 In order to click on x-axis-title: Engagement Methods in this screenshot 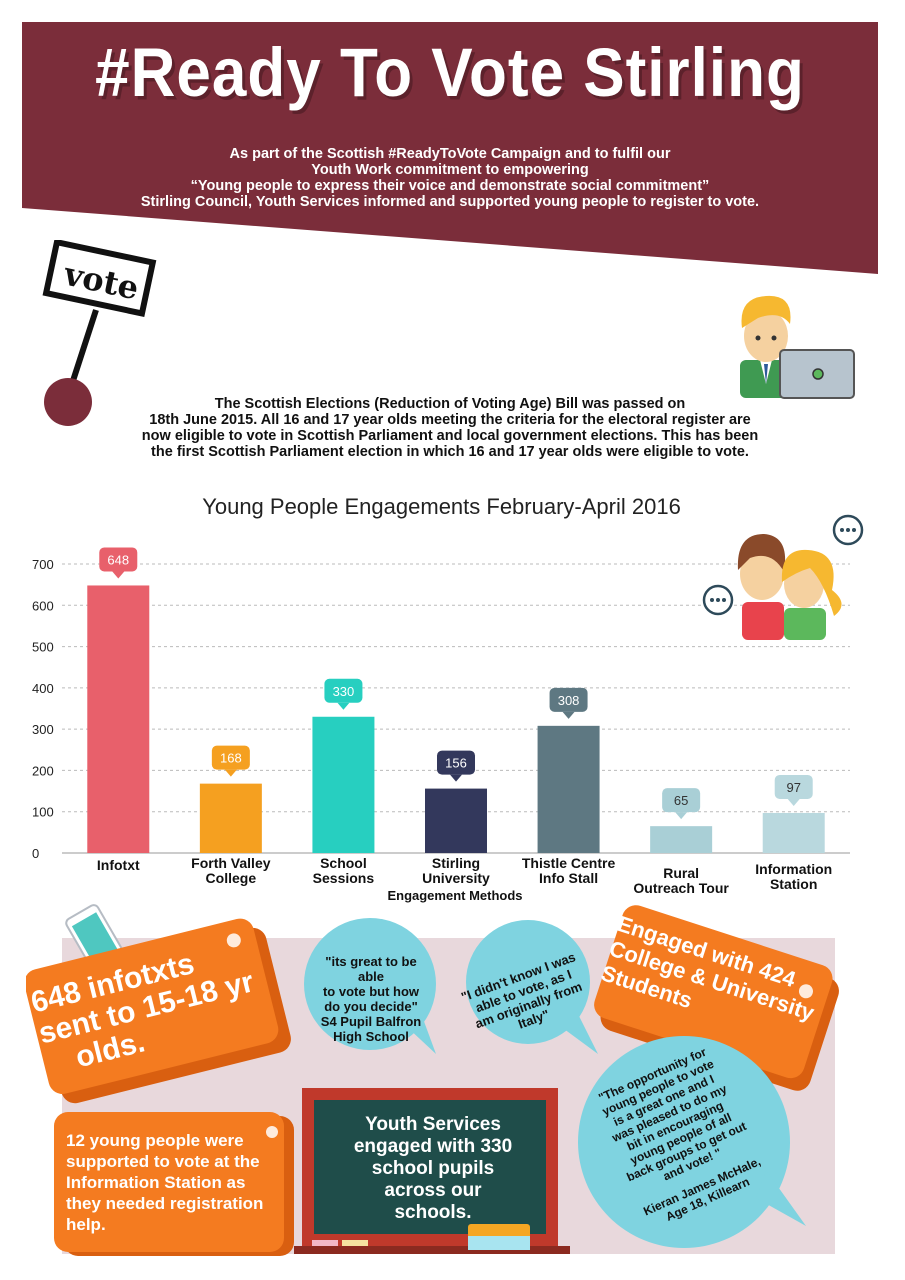, I will do `click(455, 895)`.